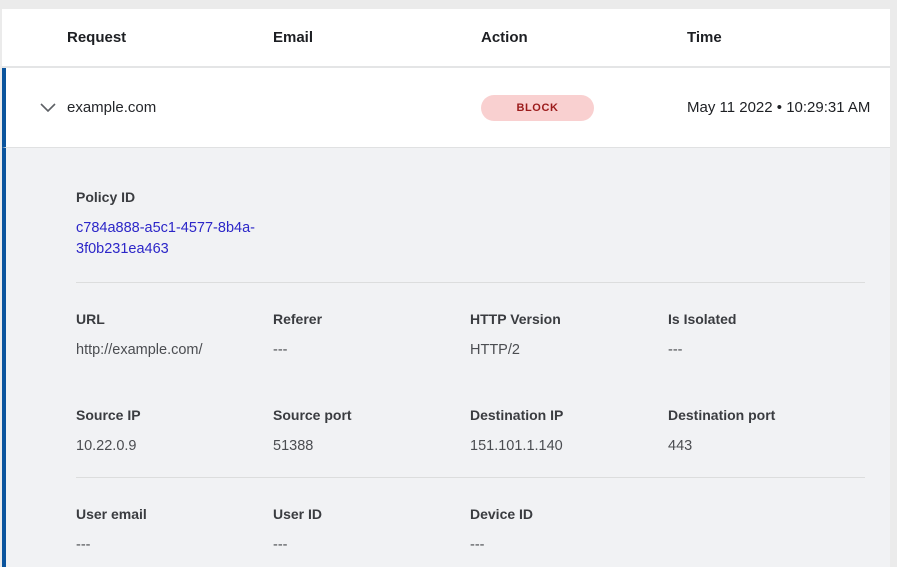 The image size is (897, 567). What do you see at coordinates (111, 514) in the screenshot?
I see `field-user-email-label: User email` at bounding box center [111, 514].